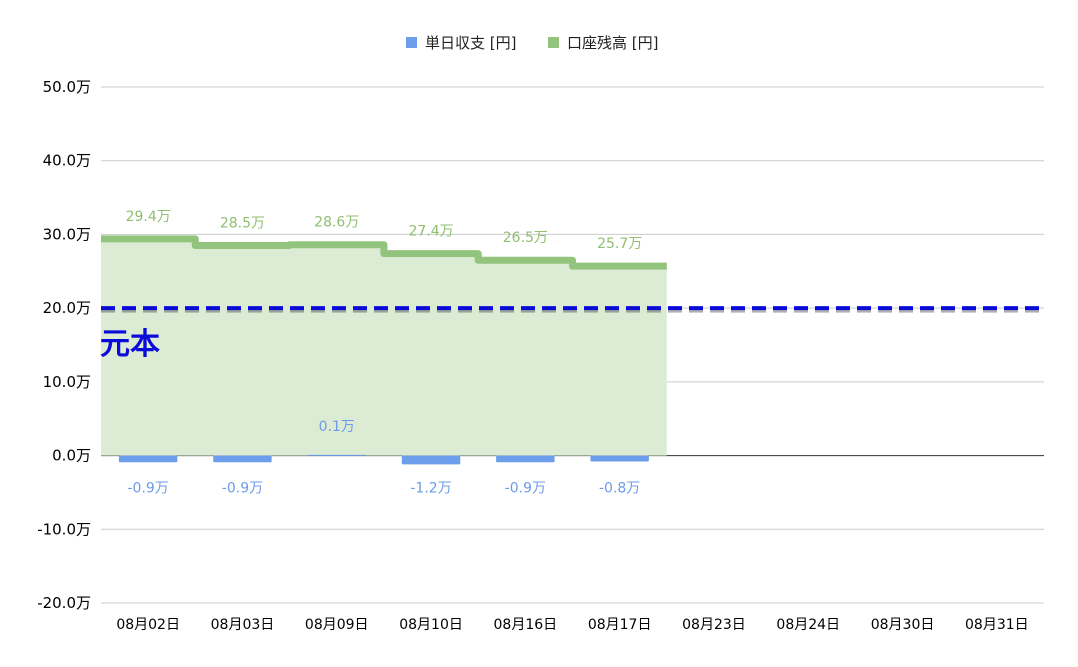  What do you see at coordinates (525, 238) in the screenshot?
I see `data-label-balance: 26.5万` at bounding box center [525, 238].